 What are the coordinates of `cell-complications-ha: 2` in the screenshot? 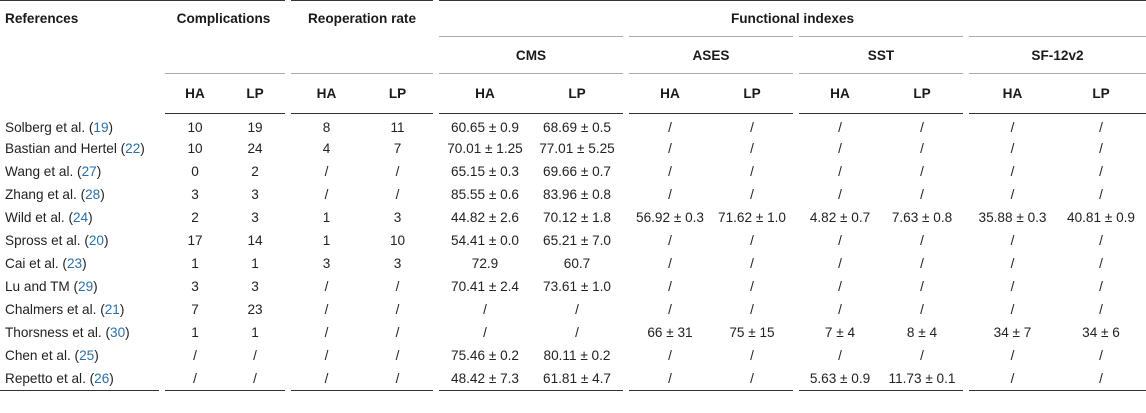 It's located at (192, 217).